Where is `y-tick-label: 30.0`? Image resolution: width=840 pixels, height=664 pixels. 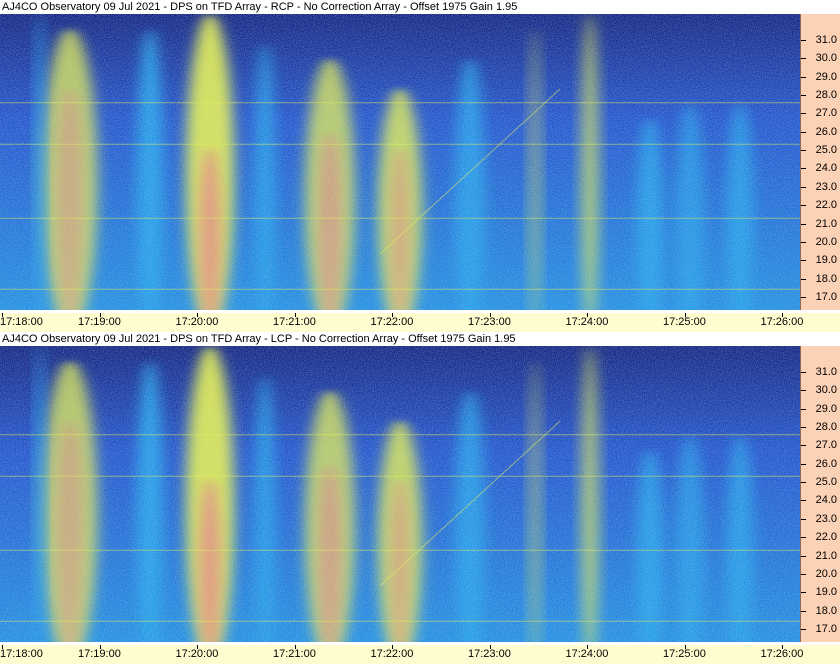
y-tick-label: 30.0 is located at coordinates (826, 58).